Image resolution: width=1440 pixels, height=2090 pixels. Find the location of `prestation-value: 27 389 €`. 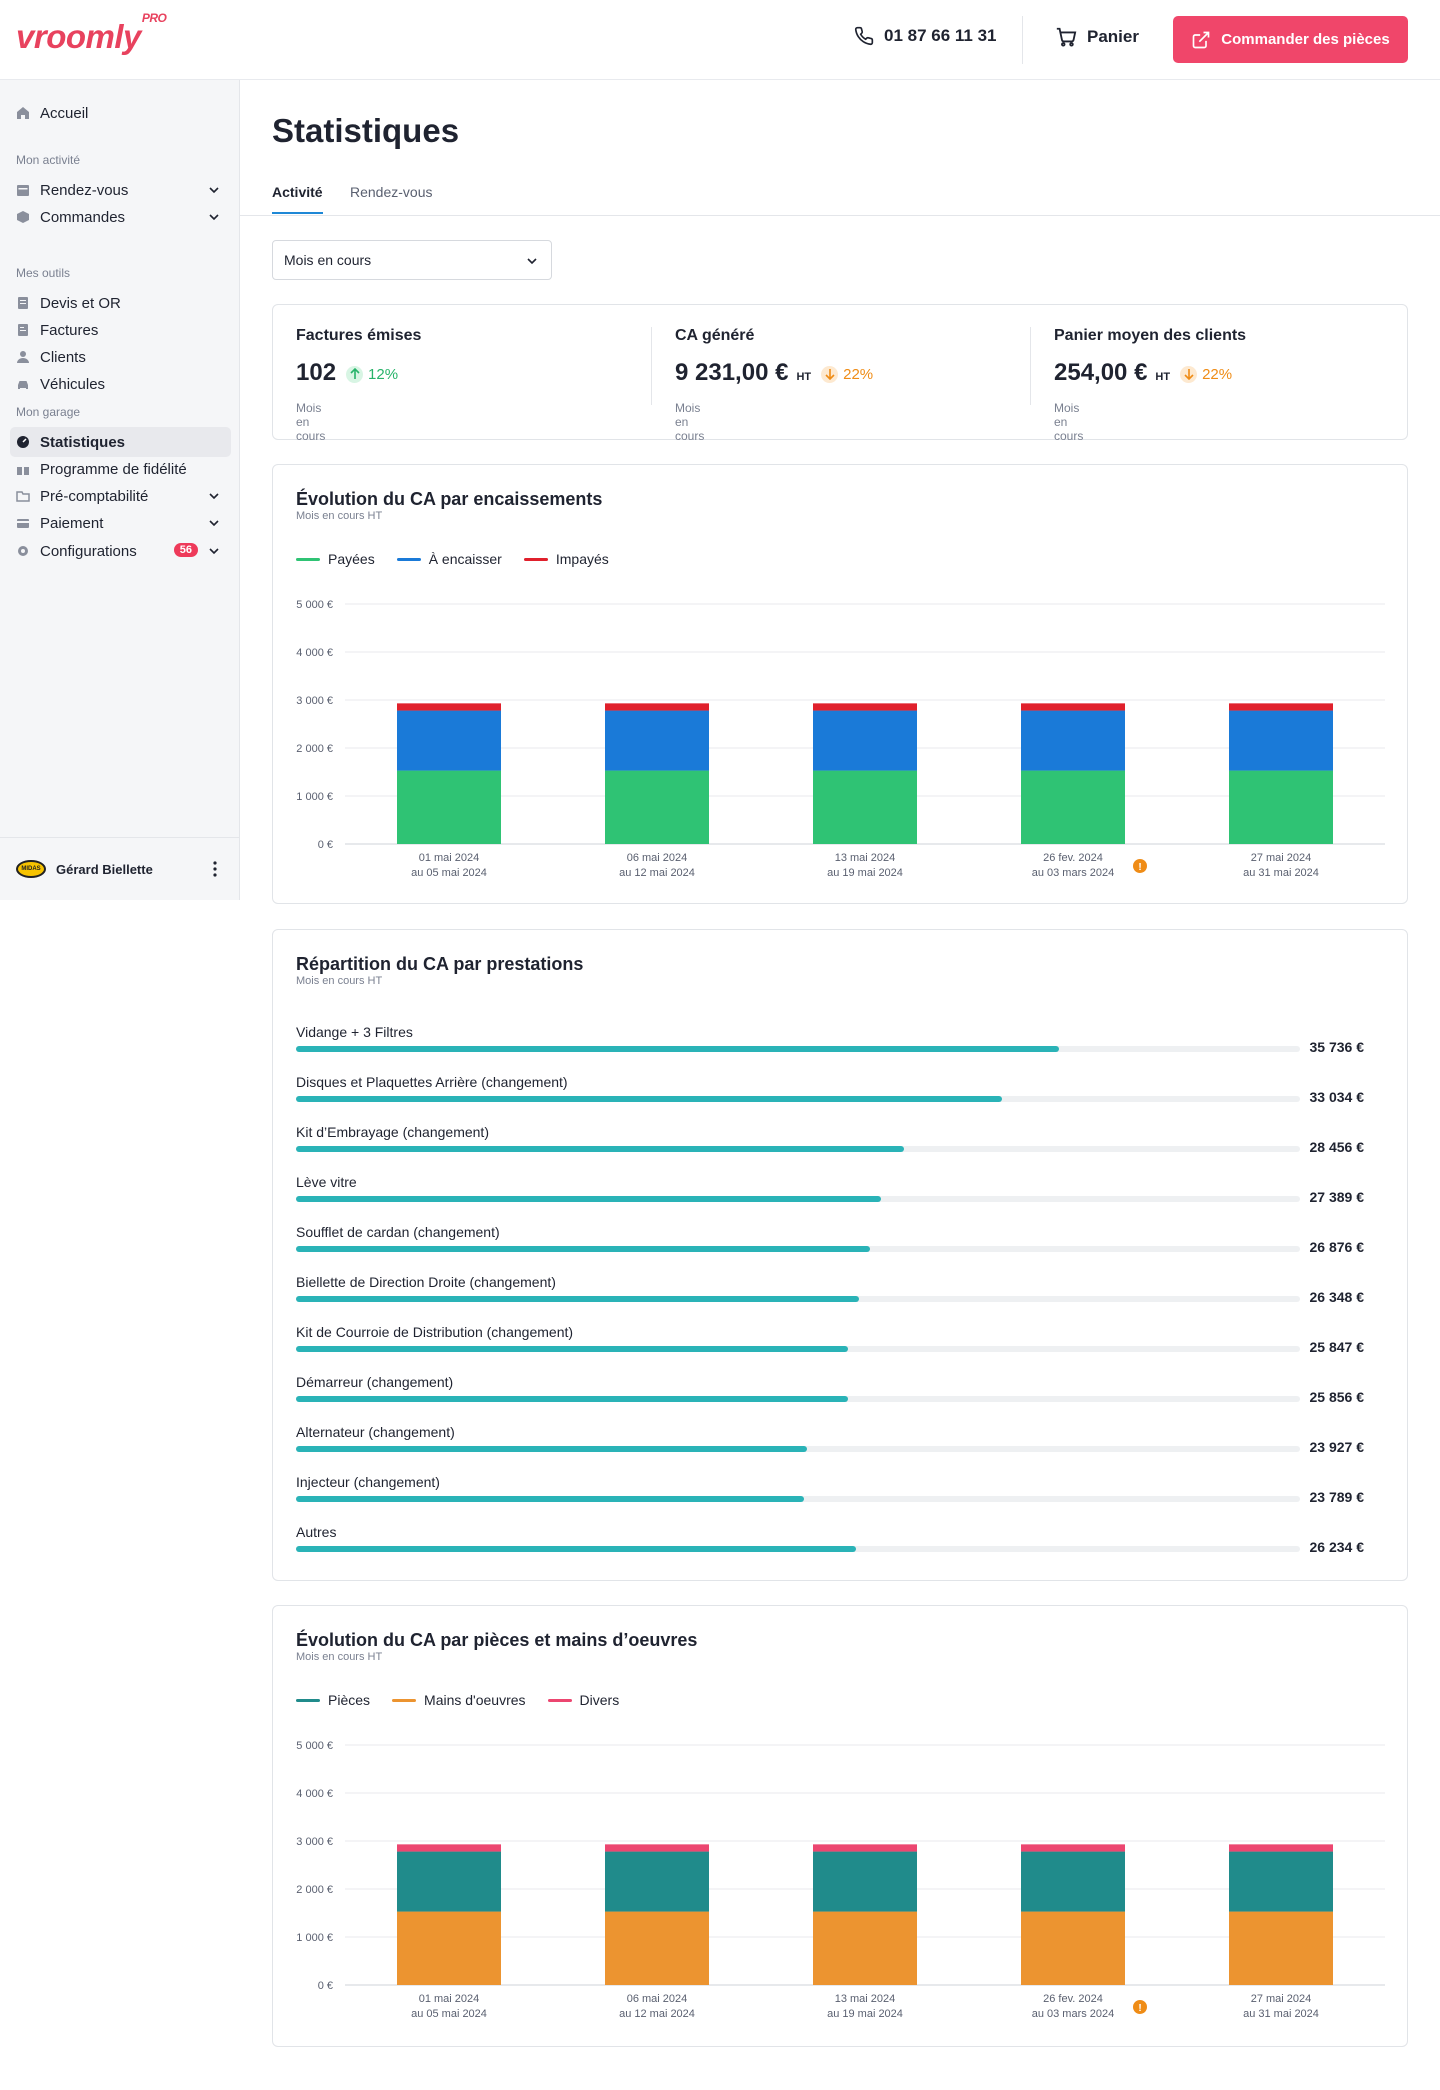

prestation-value: 27 389 € is located at coordinates (1337, 1197).